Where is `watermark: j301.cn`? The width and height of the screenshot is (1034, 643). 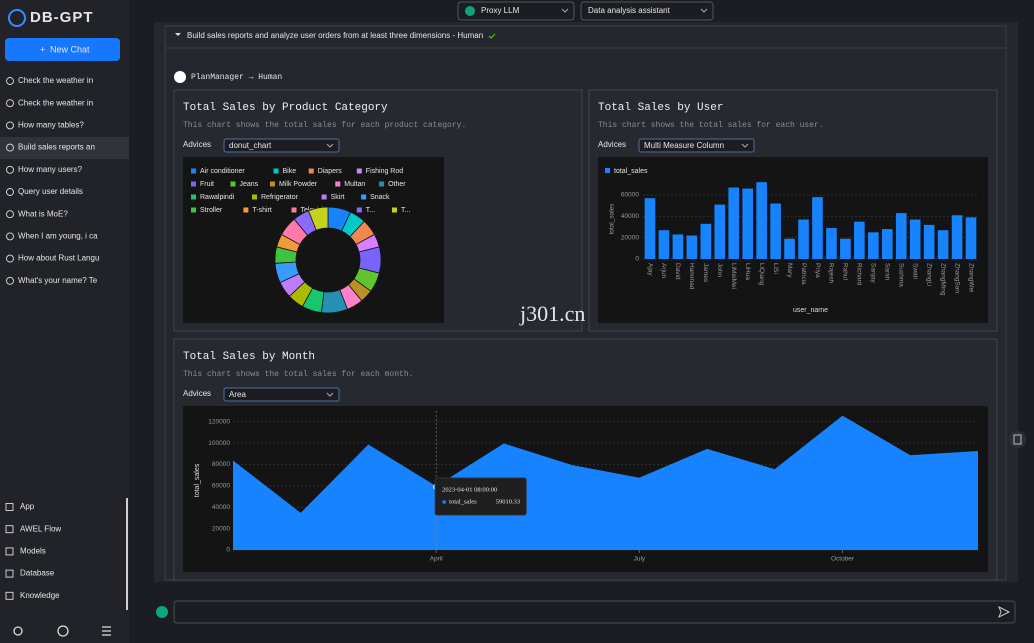 watermark: j301.cn is located at coordinates (552, 313).